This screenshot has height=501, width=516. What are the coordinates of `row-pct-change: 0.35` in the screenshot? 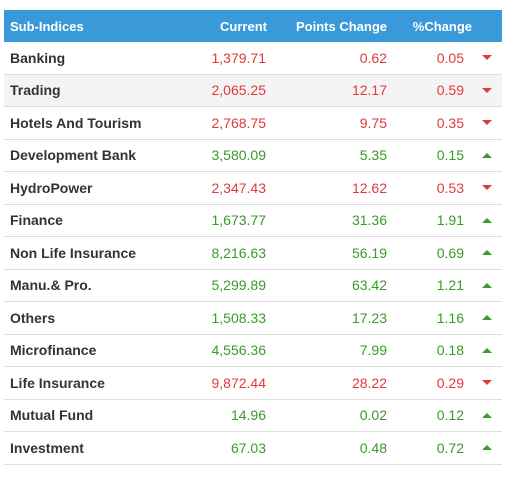 It's located at (450, 122).